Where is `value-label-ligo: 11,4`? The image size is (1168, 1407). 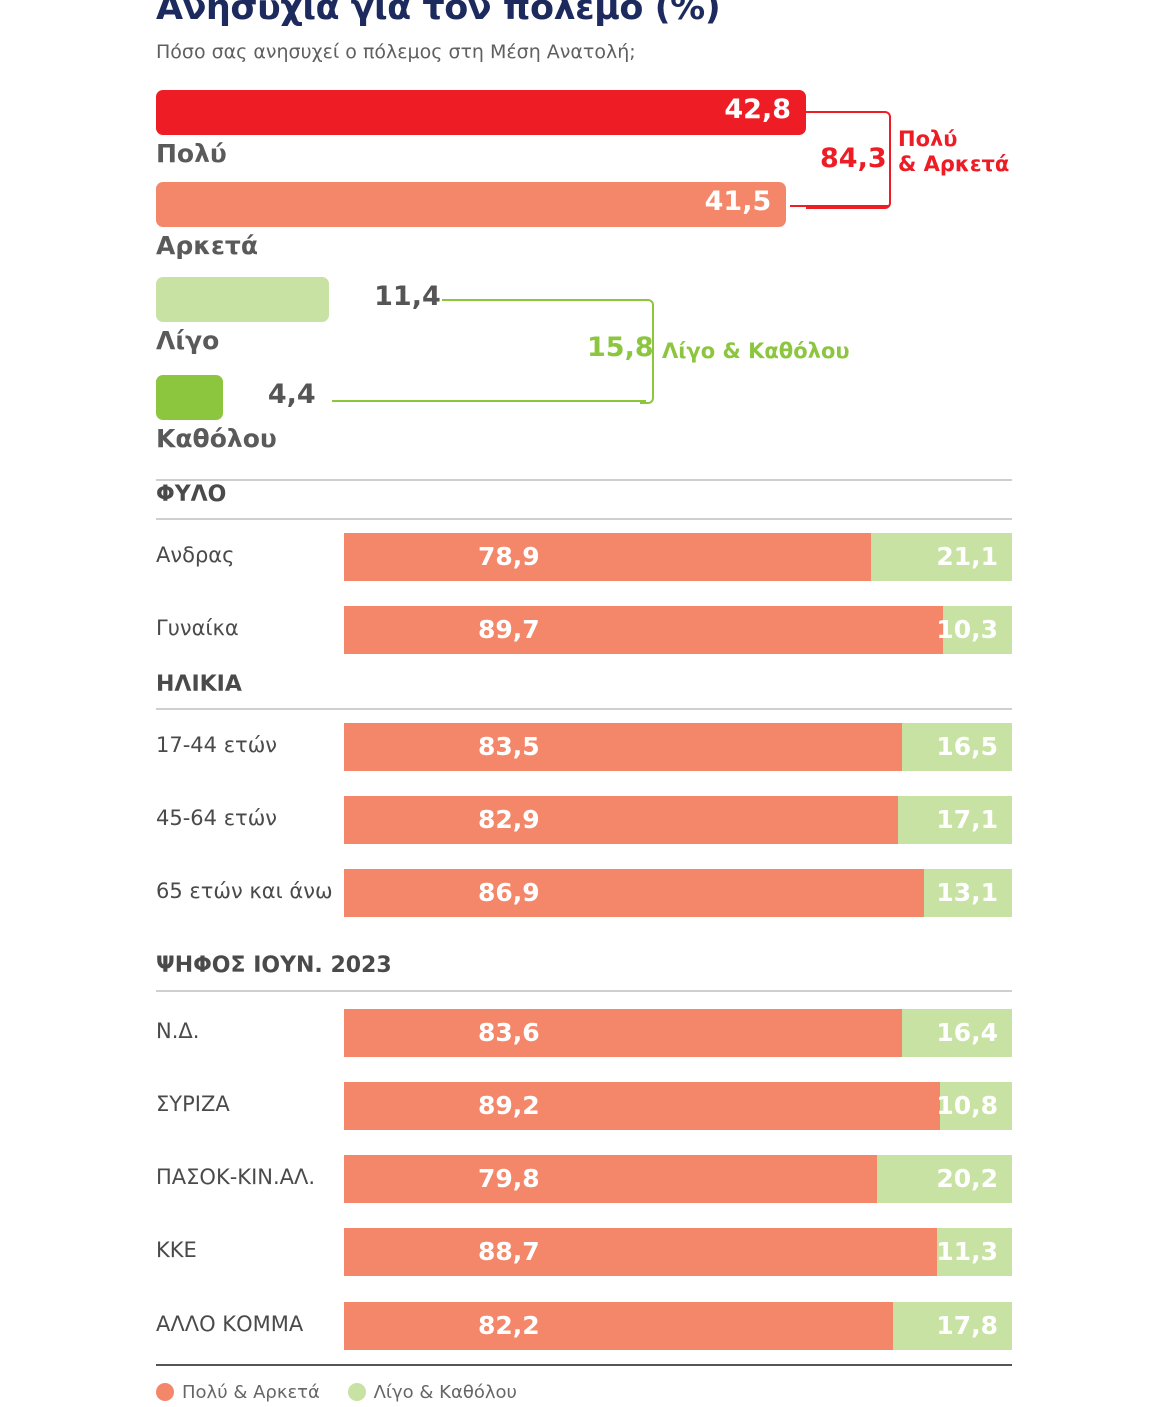
value-label-ligo: 11,4 is located at coordinates (407, 296).